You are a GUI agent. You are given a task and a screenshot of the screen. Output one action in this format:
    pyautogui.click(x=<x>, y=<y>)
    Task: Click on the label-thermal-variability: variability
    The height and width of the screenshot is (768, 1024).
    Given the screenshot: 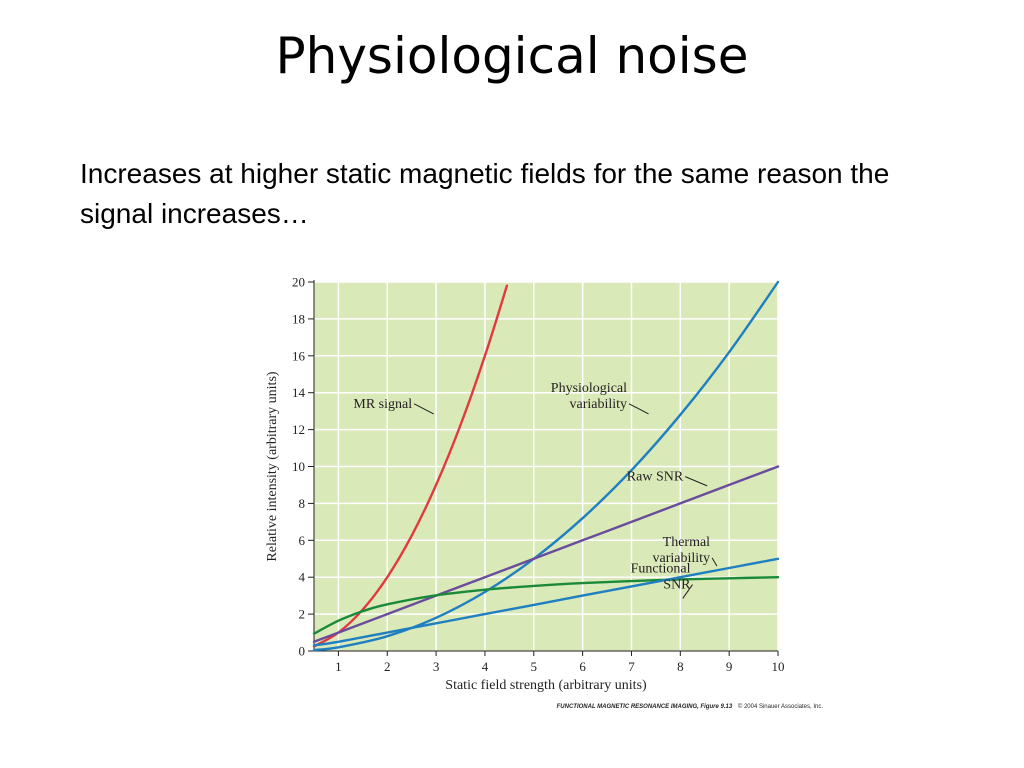 What is the action you would take?
    pyautogui.click(x=682, y=558)
    